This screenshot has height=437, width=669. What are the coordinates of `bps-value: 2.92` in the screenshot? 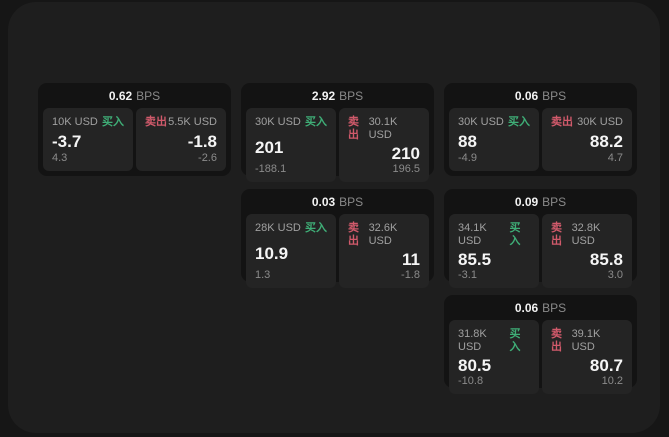 It's located at (323, 96).